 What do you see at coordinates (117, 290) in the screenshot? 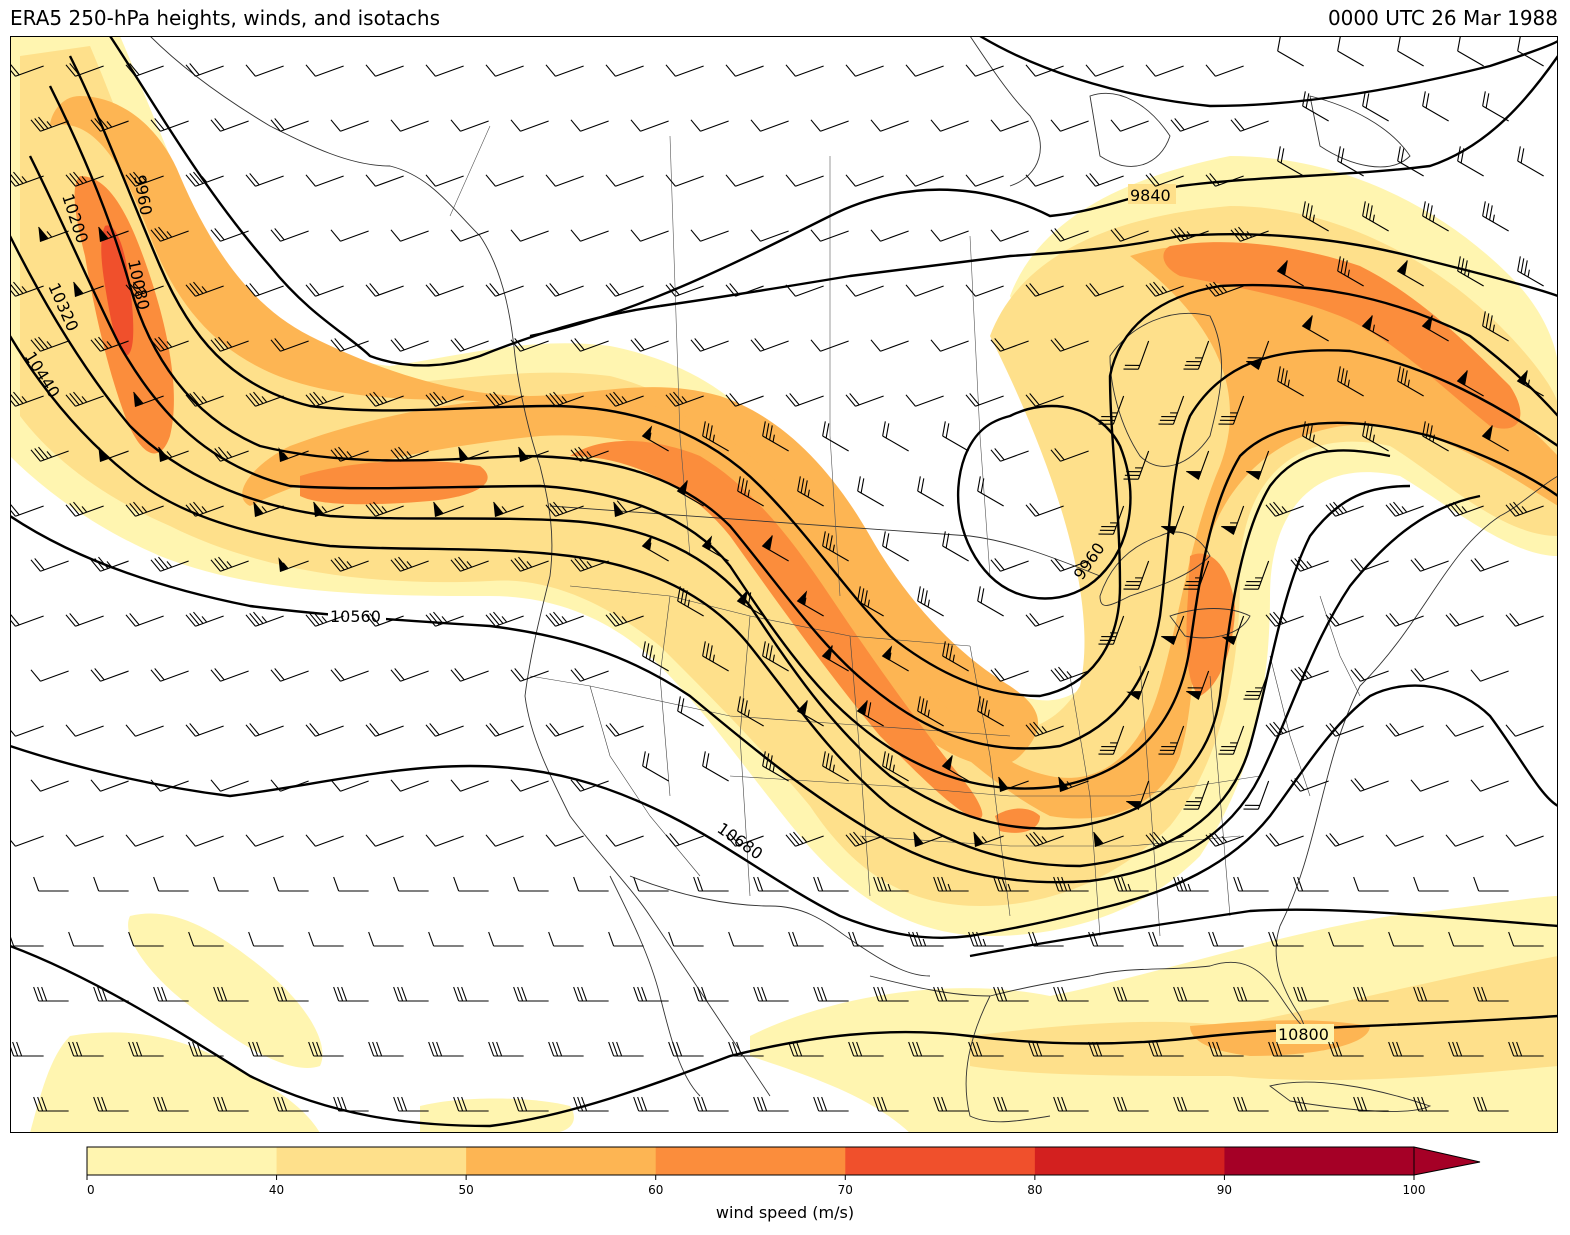
I see `isotach-70-core` at bounding box center [117, 290].